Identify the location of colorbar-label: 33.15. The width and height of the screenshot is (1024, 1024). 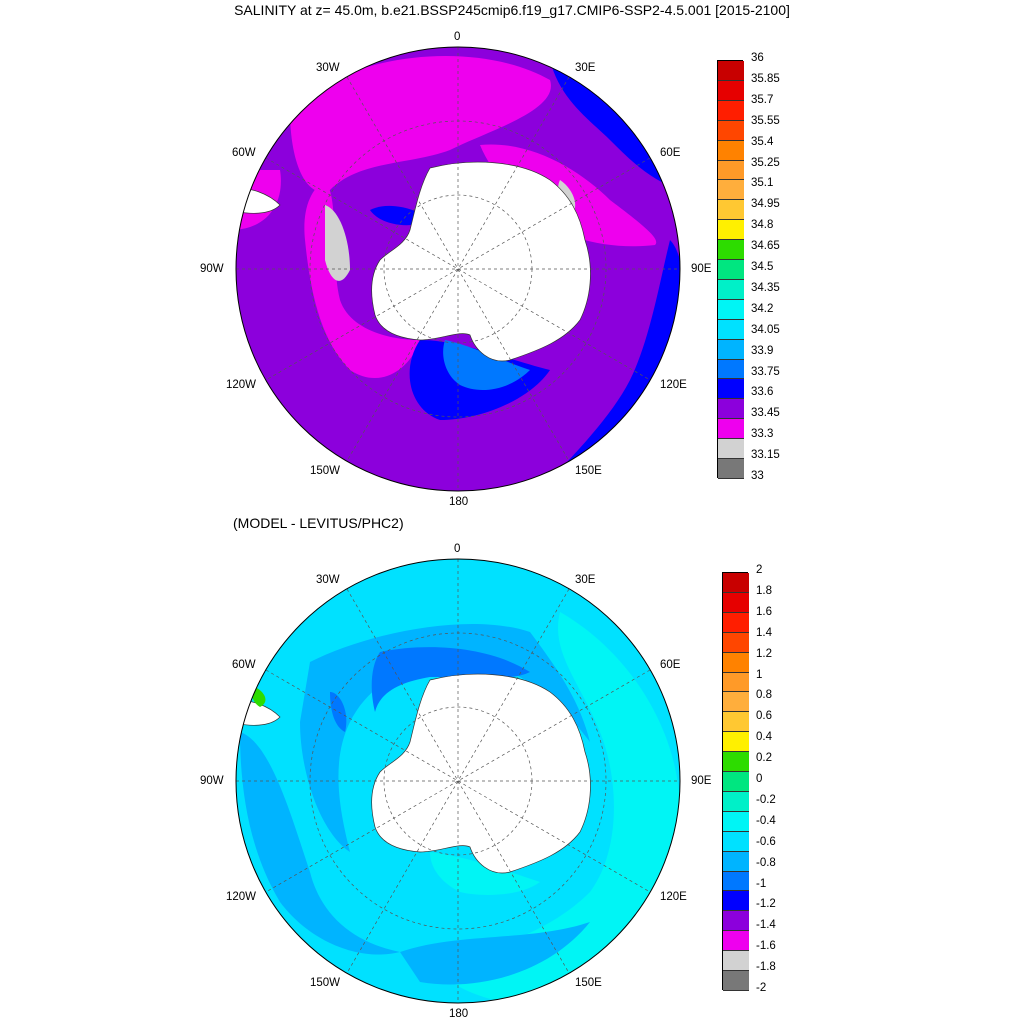
(765, 455).